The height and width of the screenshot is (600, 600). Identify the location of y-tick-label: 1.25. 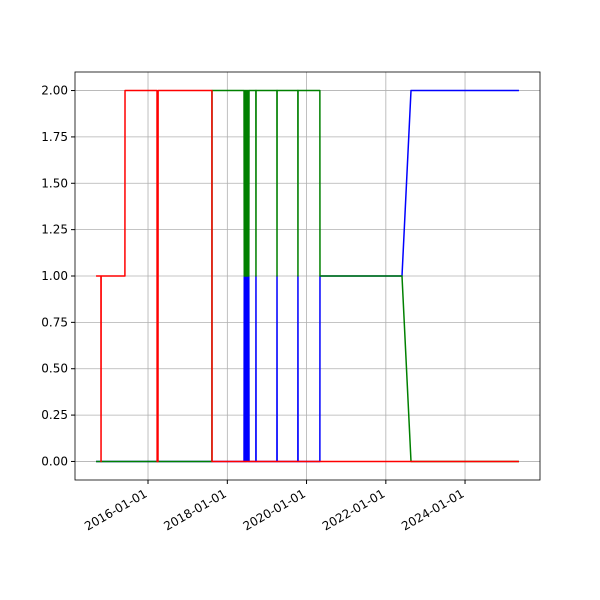
(54, 230).